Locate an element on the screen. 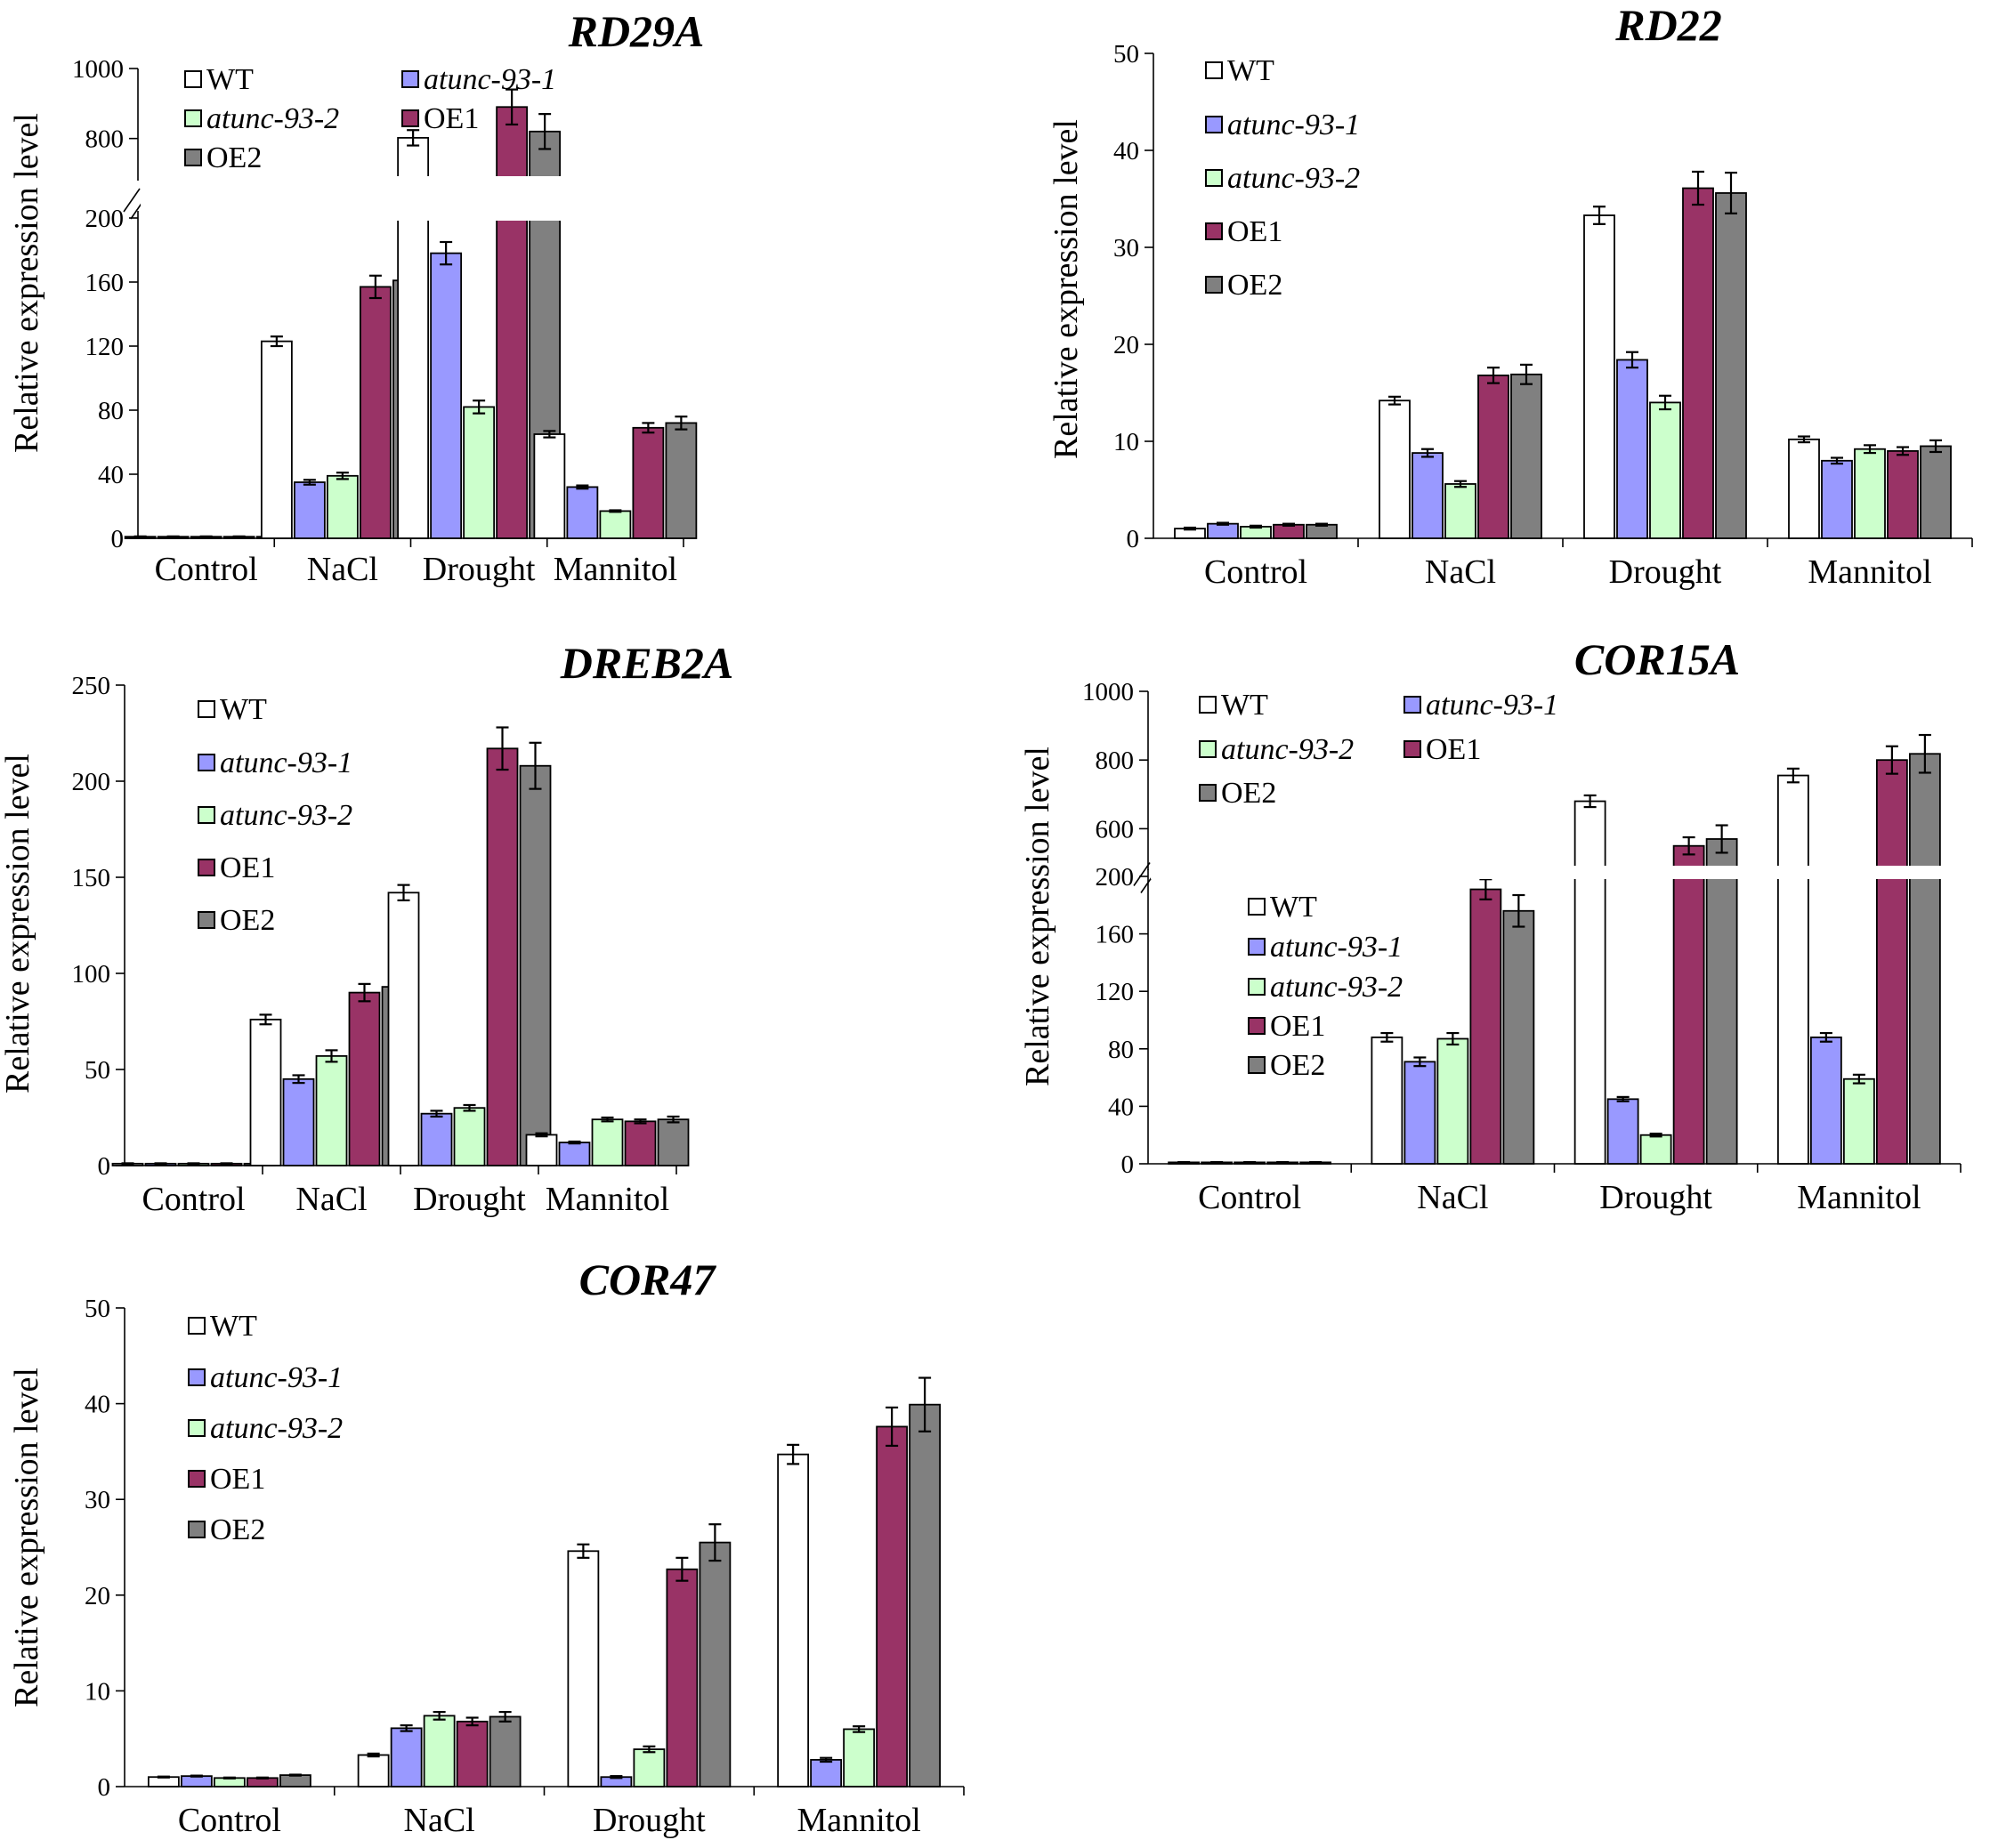  y-tick-label: 1000 is located at coordinates (98, 69).